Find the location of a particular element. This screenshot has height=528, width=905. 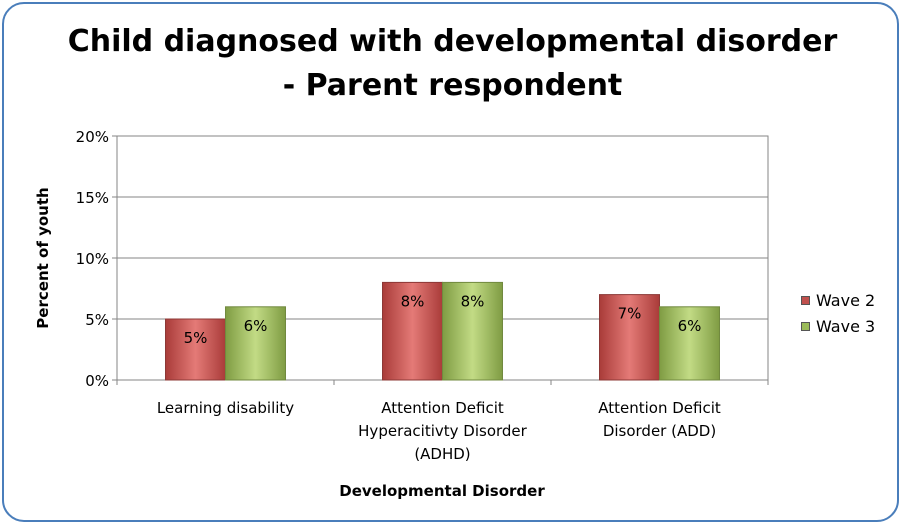

y-axis-ticks: 0% 5% 10% 15% 20% is located at coordinates (96, 259).